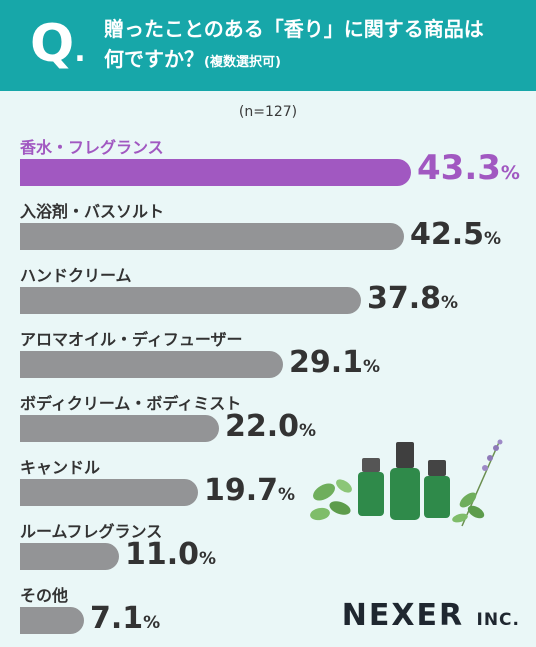 The height and width of the screenshot is (647, 536). I want to click on question-text: 贈ったことのある「香り」に関する商品は 何ですか？(複数選択可), so click(314, 46).